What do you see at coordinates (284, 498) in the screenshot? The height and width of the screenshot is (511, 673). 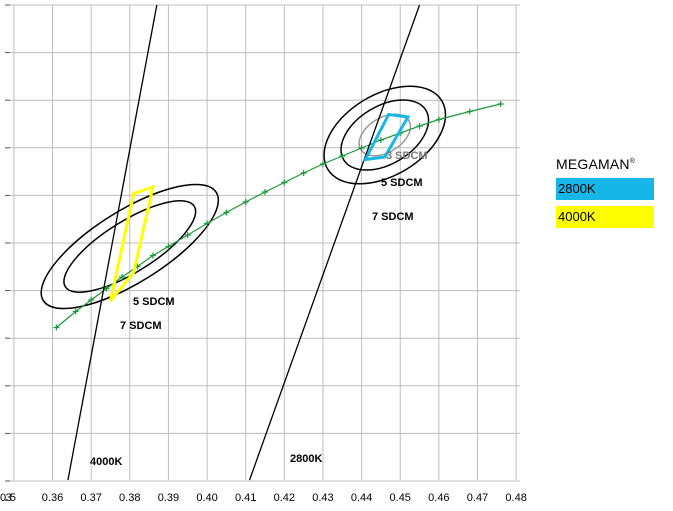 I see `x-tick-label: 0.42` at bounding box center [284, 498].